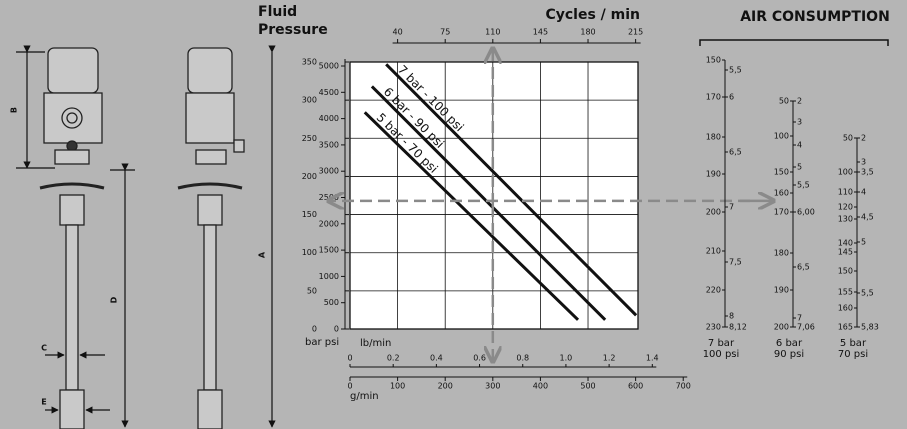  What do you see at coordinates (799, 101) in the screenshot?
I see `air-right-label: 2` at bounding box center [799, 101].